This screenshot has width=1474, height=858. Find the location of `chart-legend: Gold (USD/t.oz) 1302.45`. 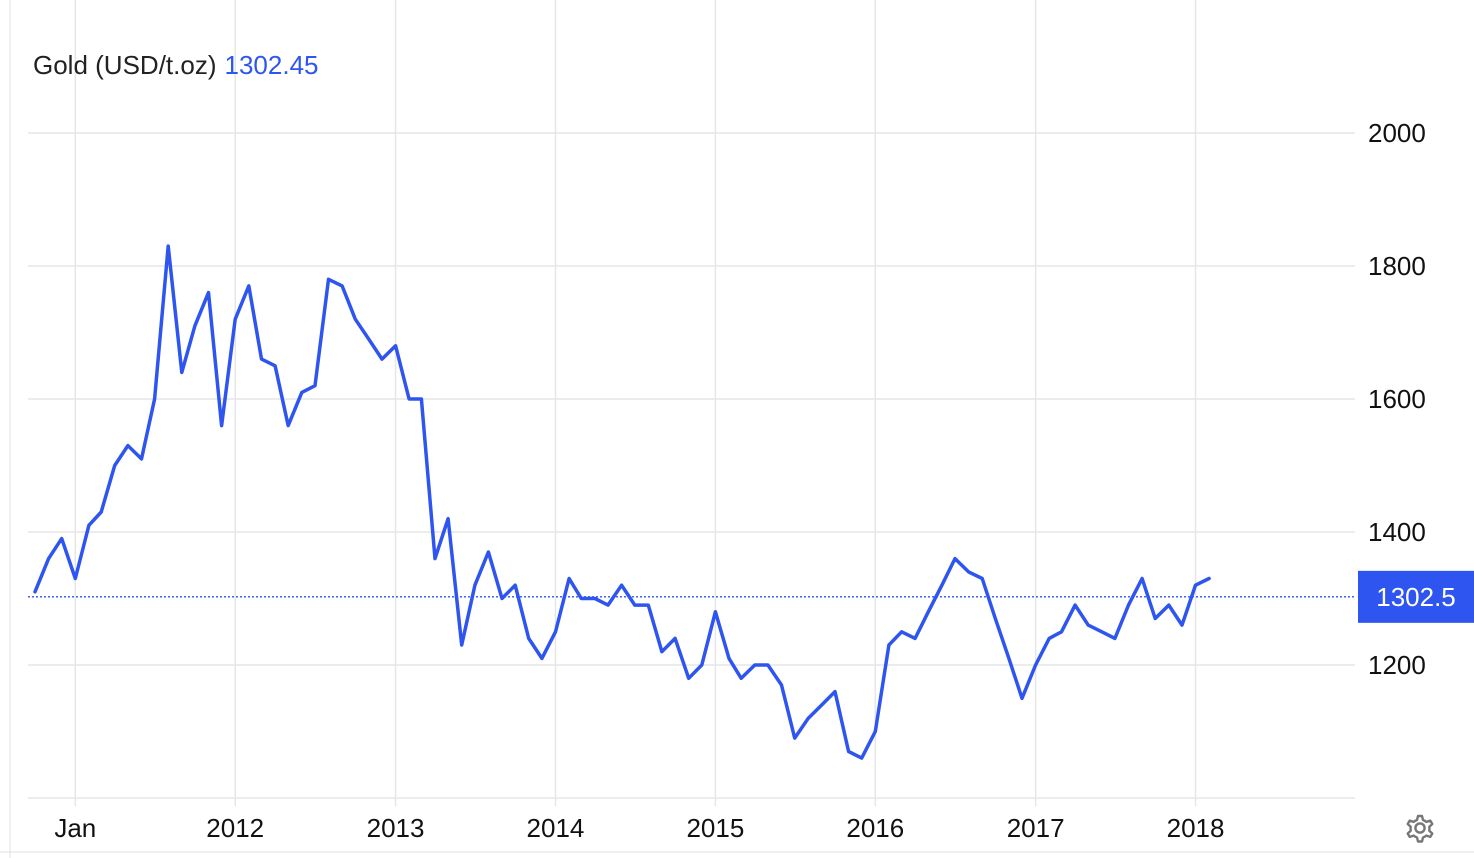

chart-legend: Gold (USD/t.oz) 1302.45 is located at coordinates (175, 65).